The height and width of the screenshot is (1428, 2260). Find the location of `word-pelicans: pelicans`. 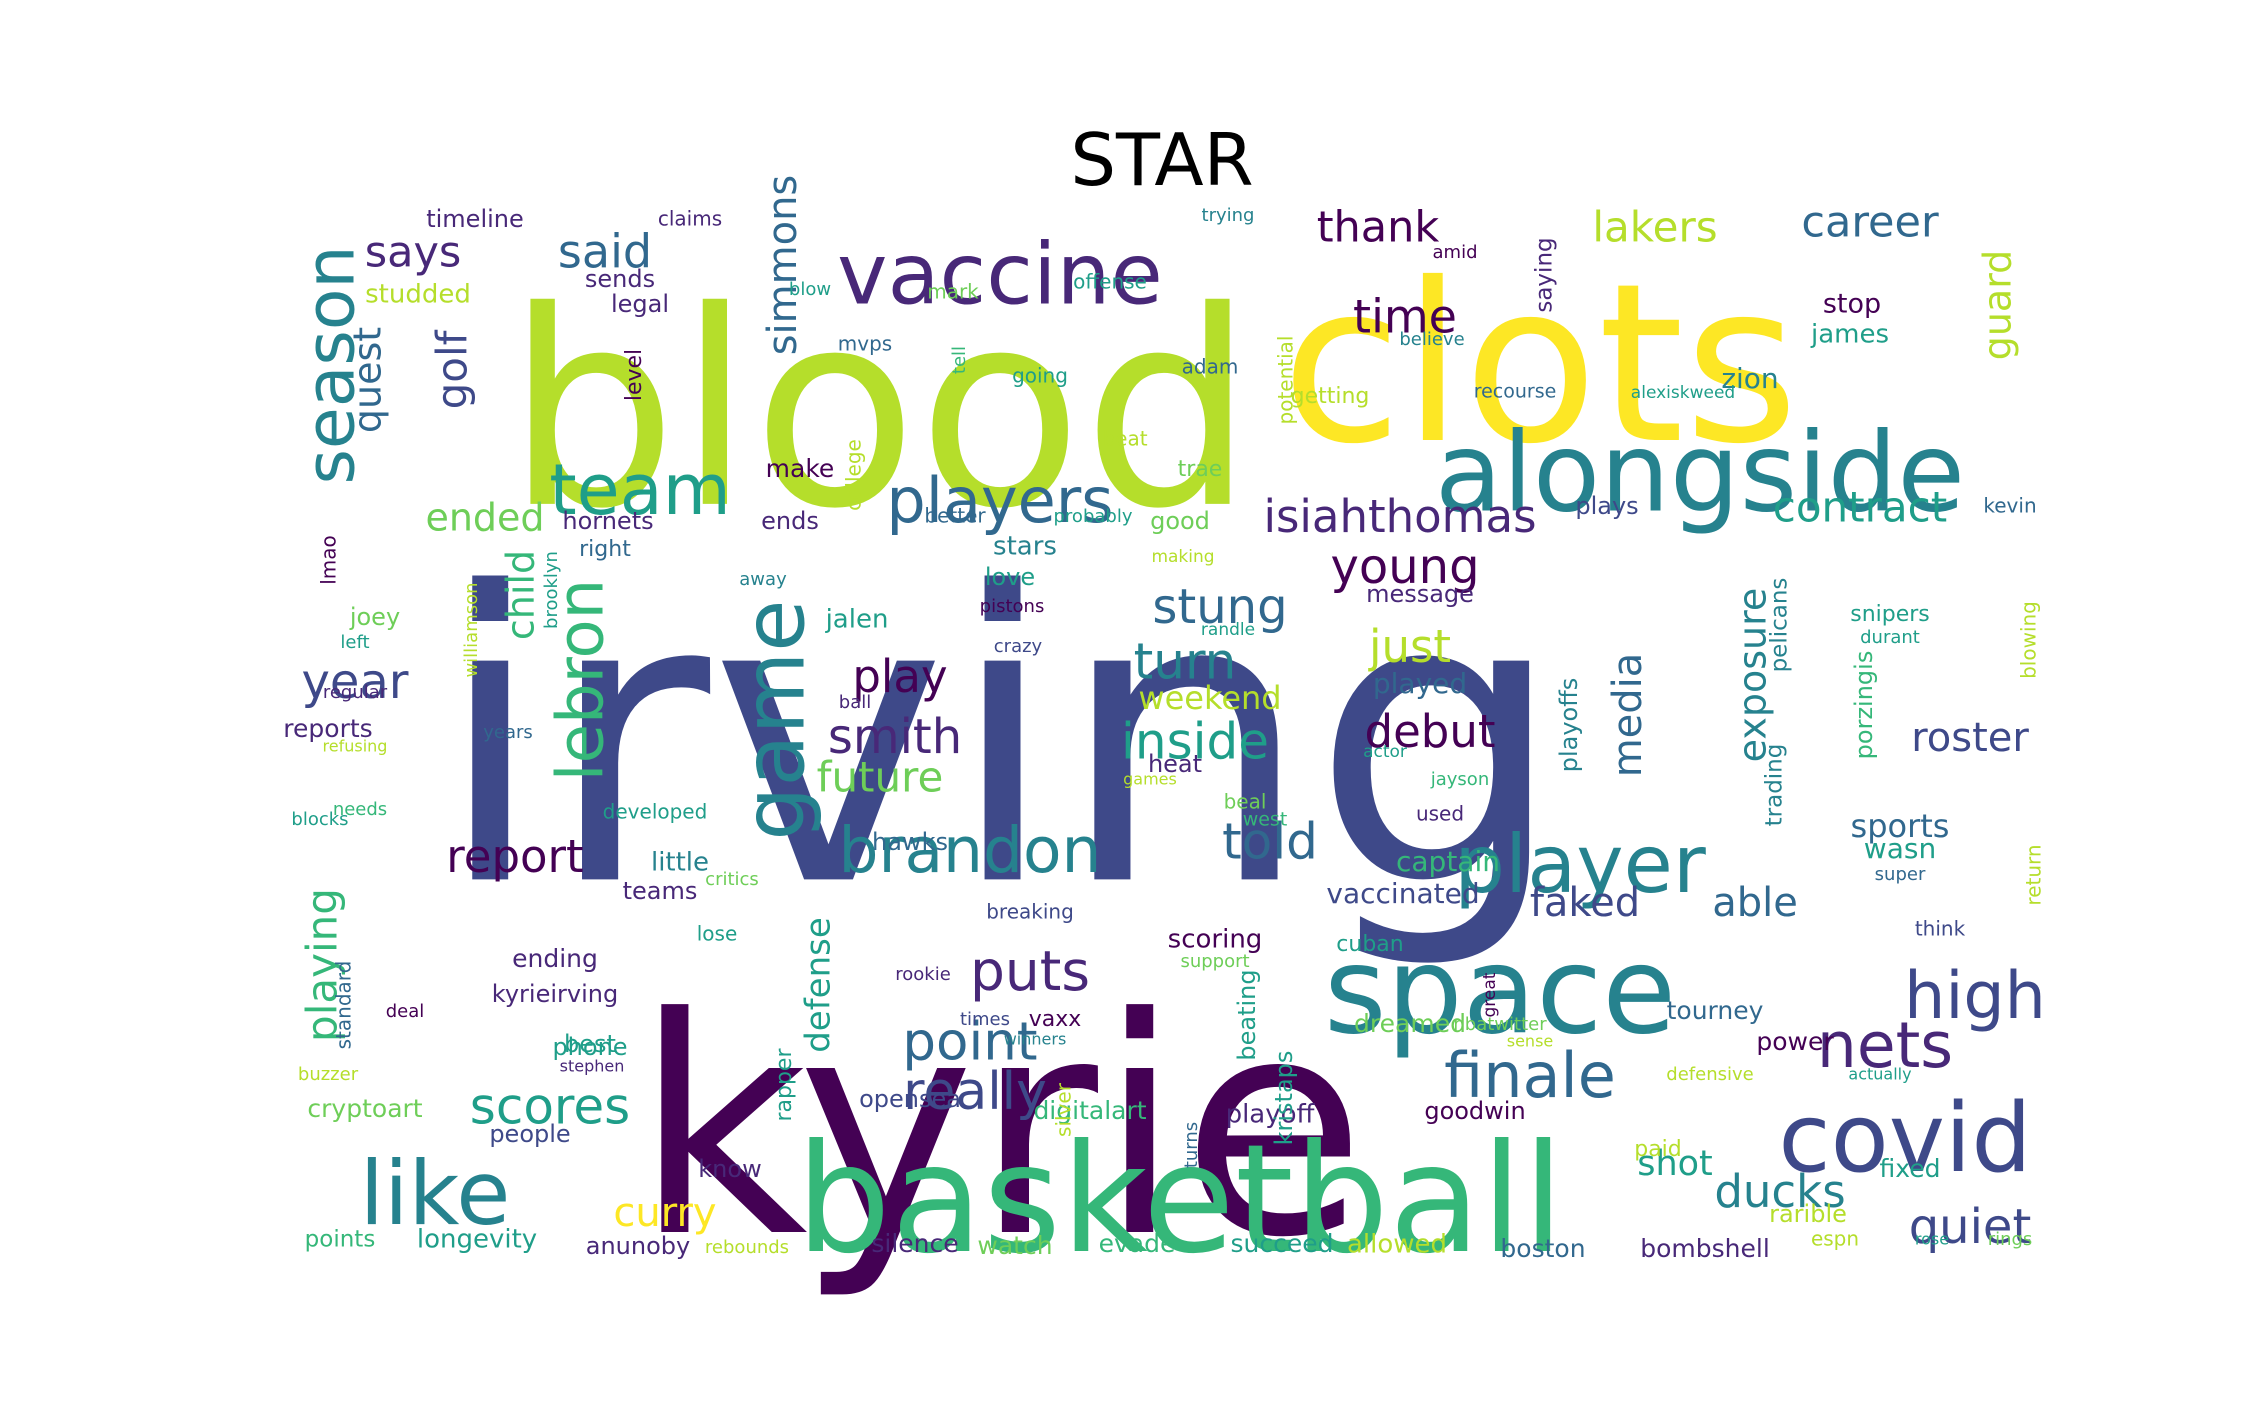

word-pelicans: pelicans is located at coordinates (1780, 625).